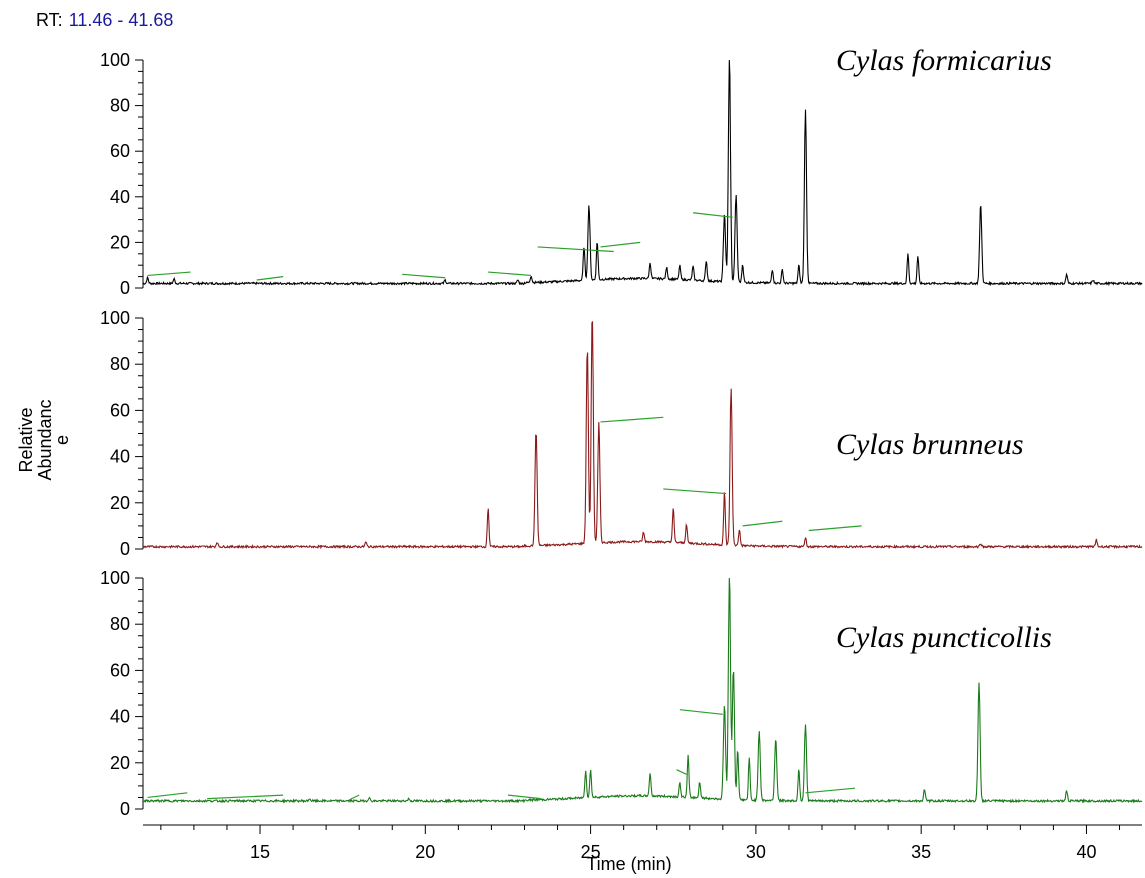 The height and width of the screenshot is (878, 1145). I want to click on rt-label: RT:, so click(49, 20).